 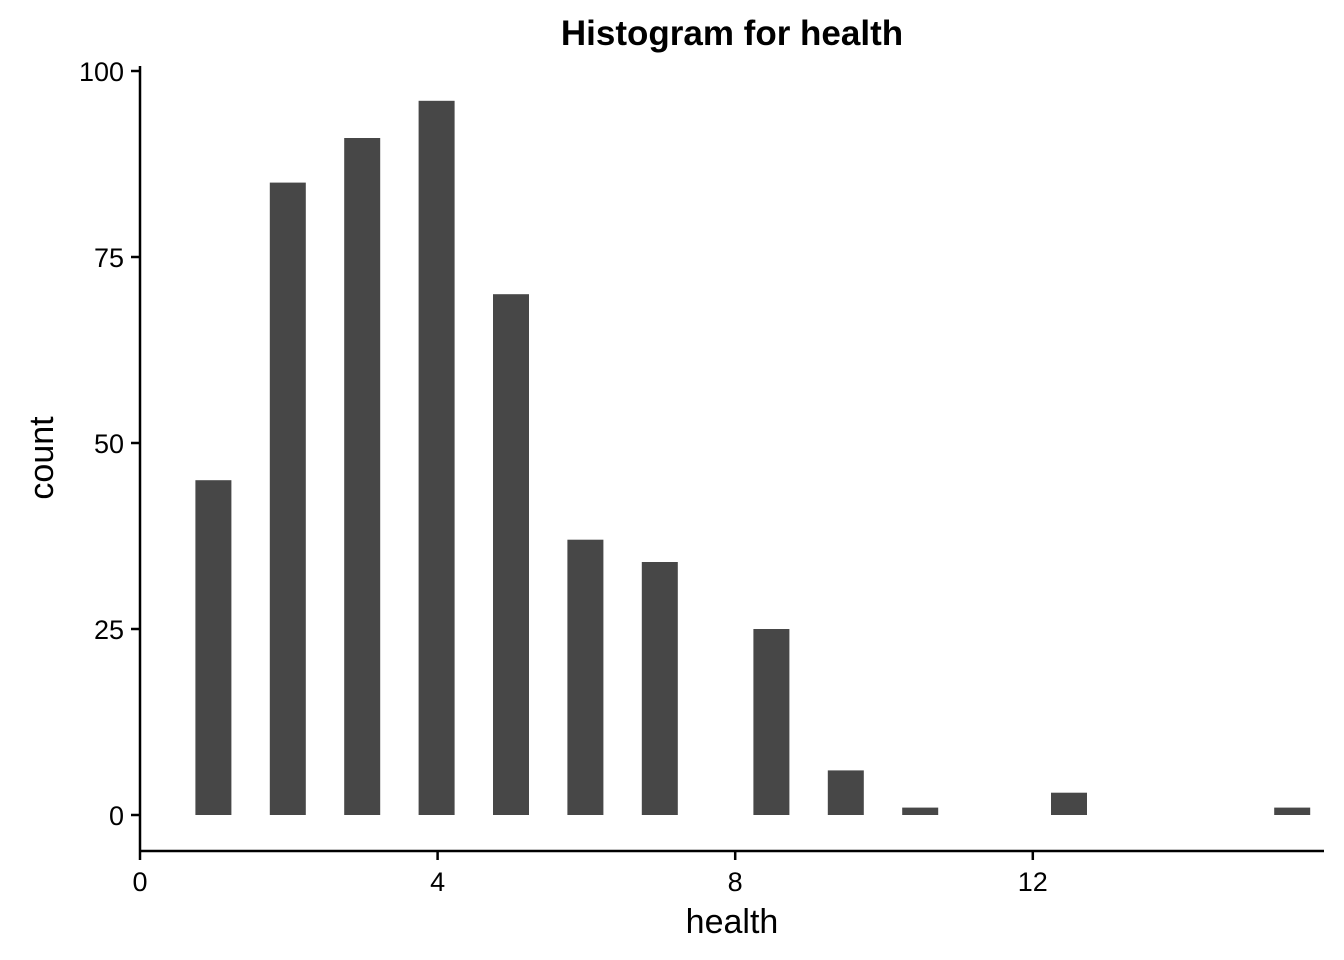 I want to click on y-tick-label: 50, so click(x=109, y=444).